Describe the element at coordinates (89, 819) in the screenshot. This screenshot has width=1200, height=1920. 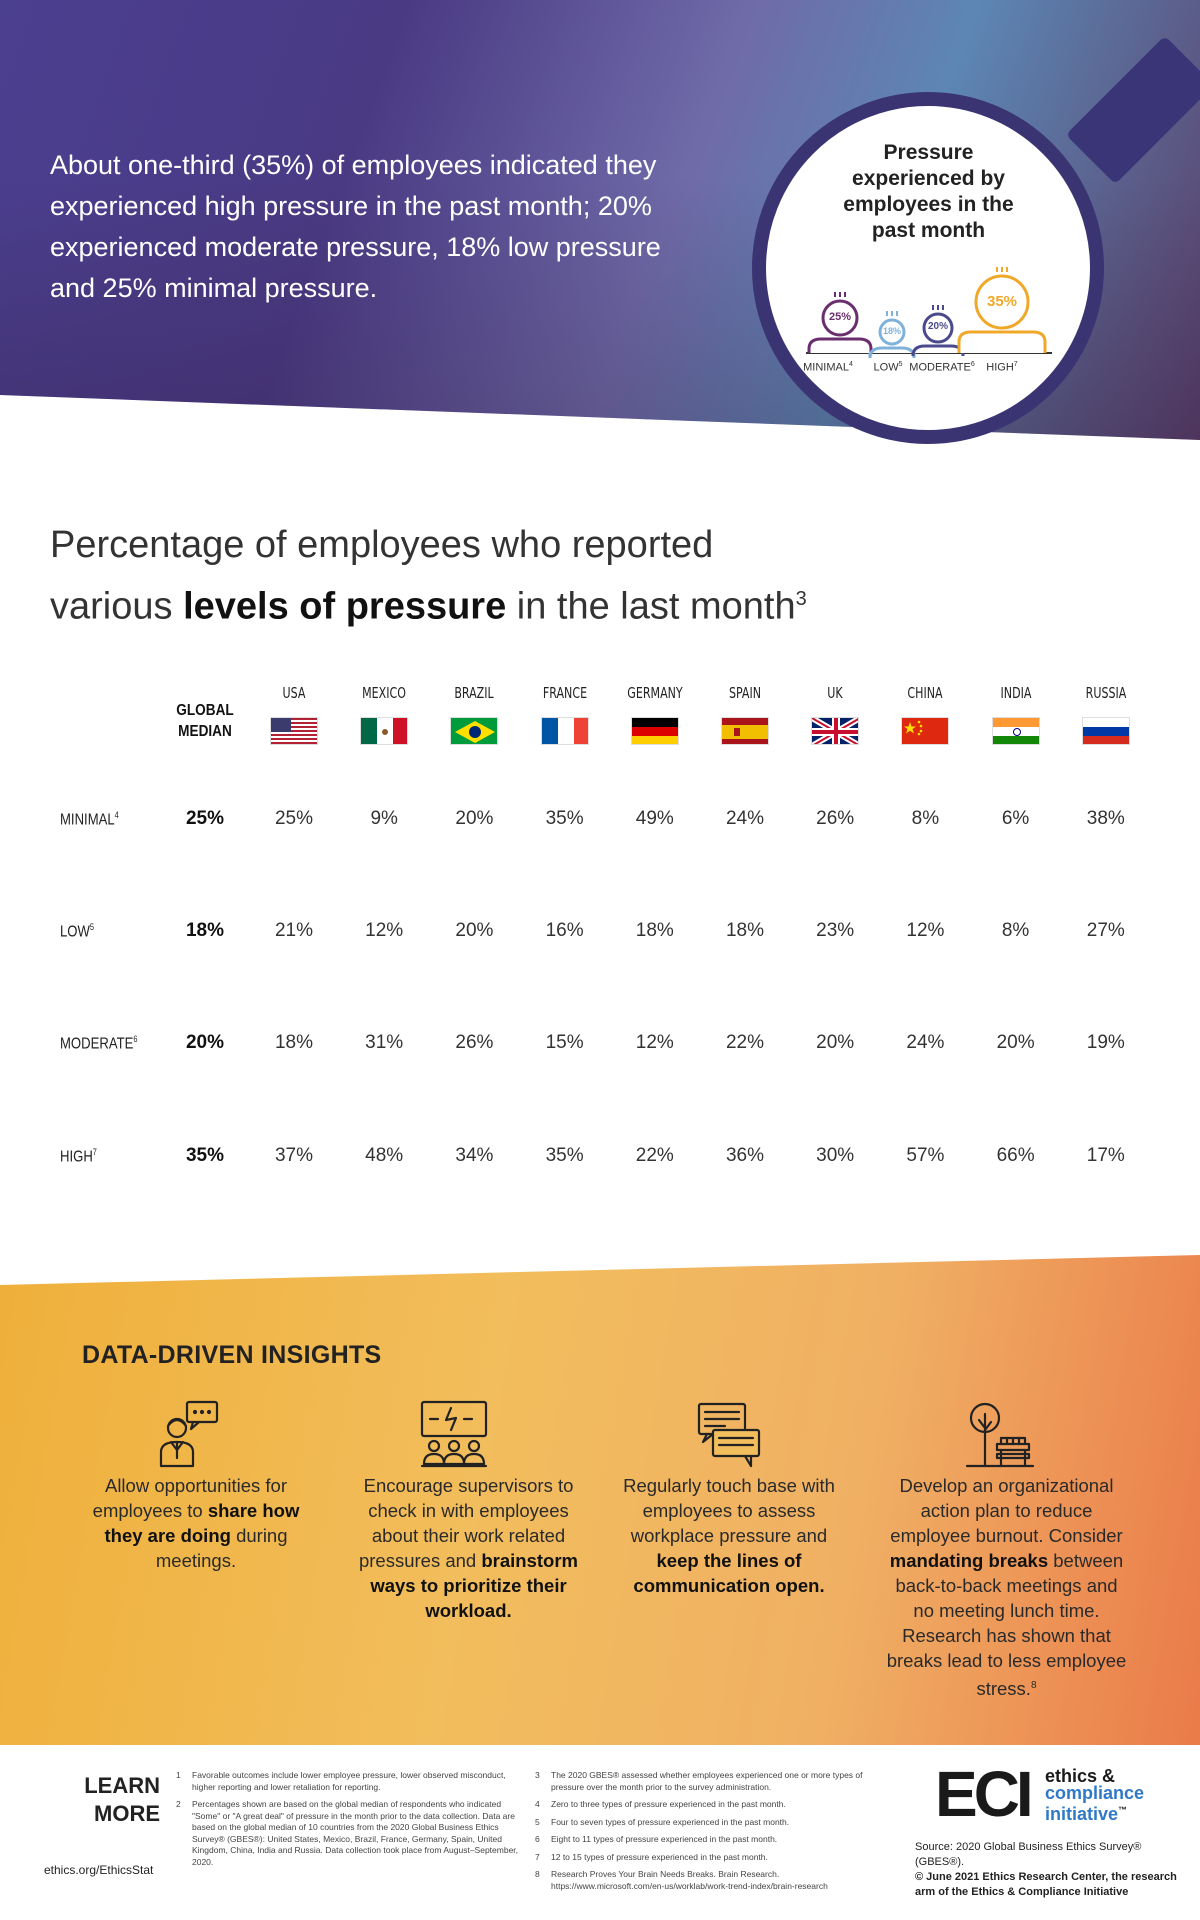
I see `row-label: MINIMAL4` at that location.